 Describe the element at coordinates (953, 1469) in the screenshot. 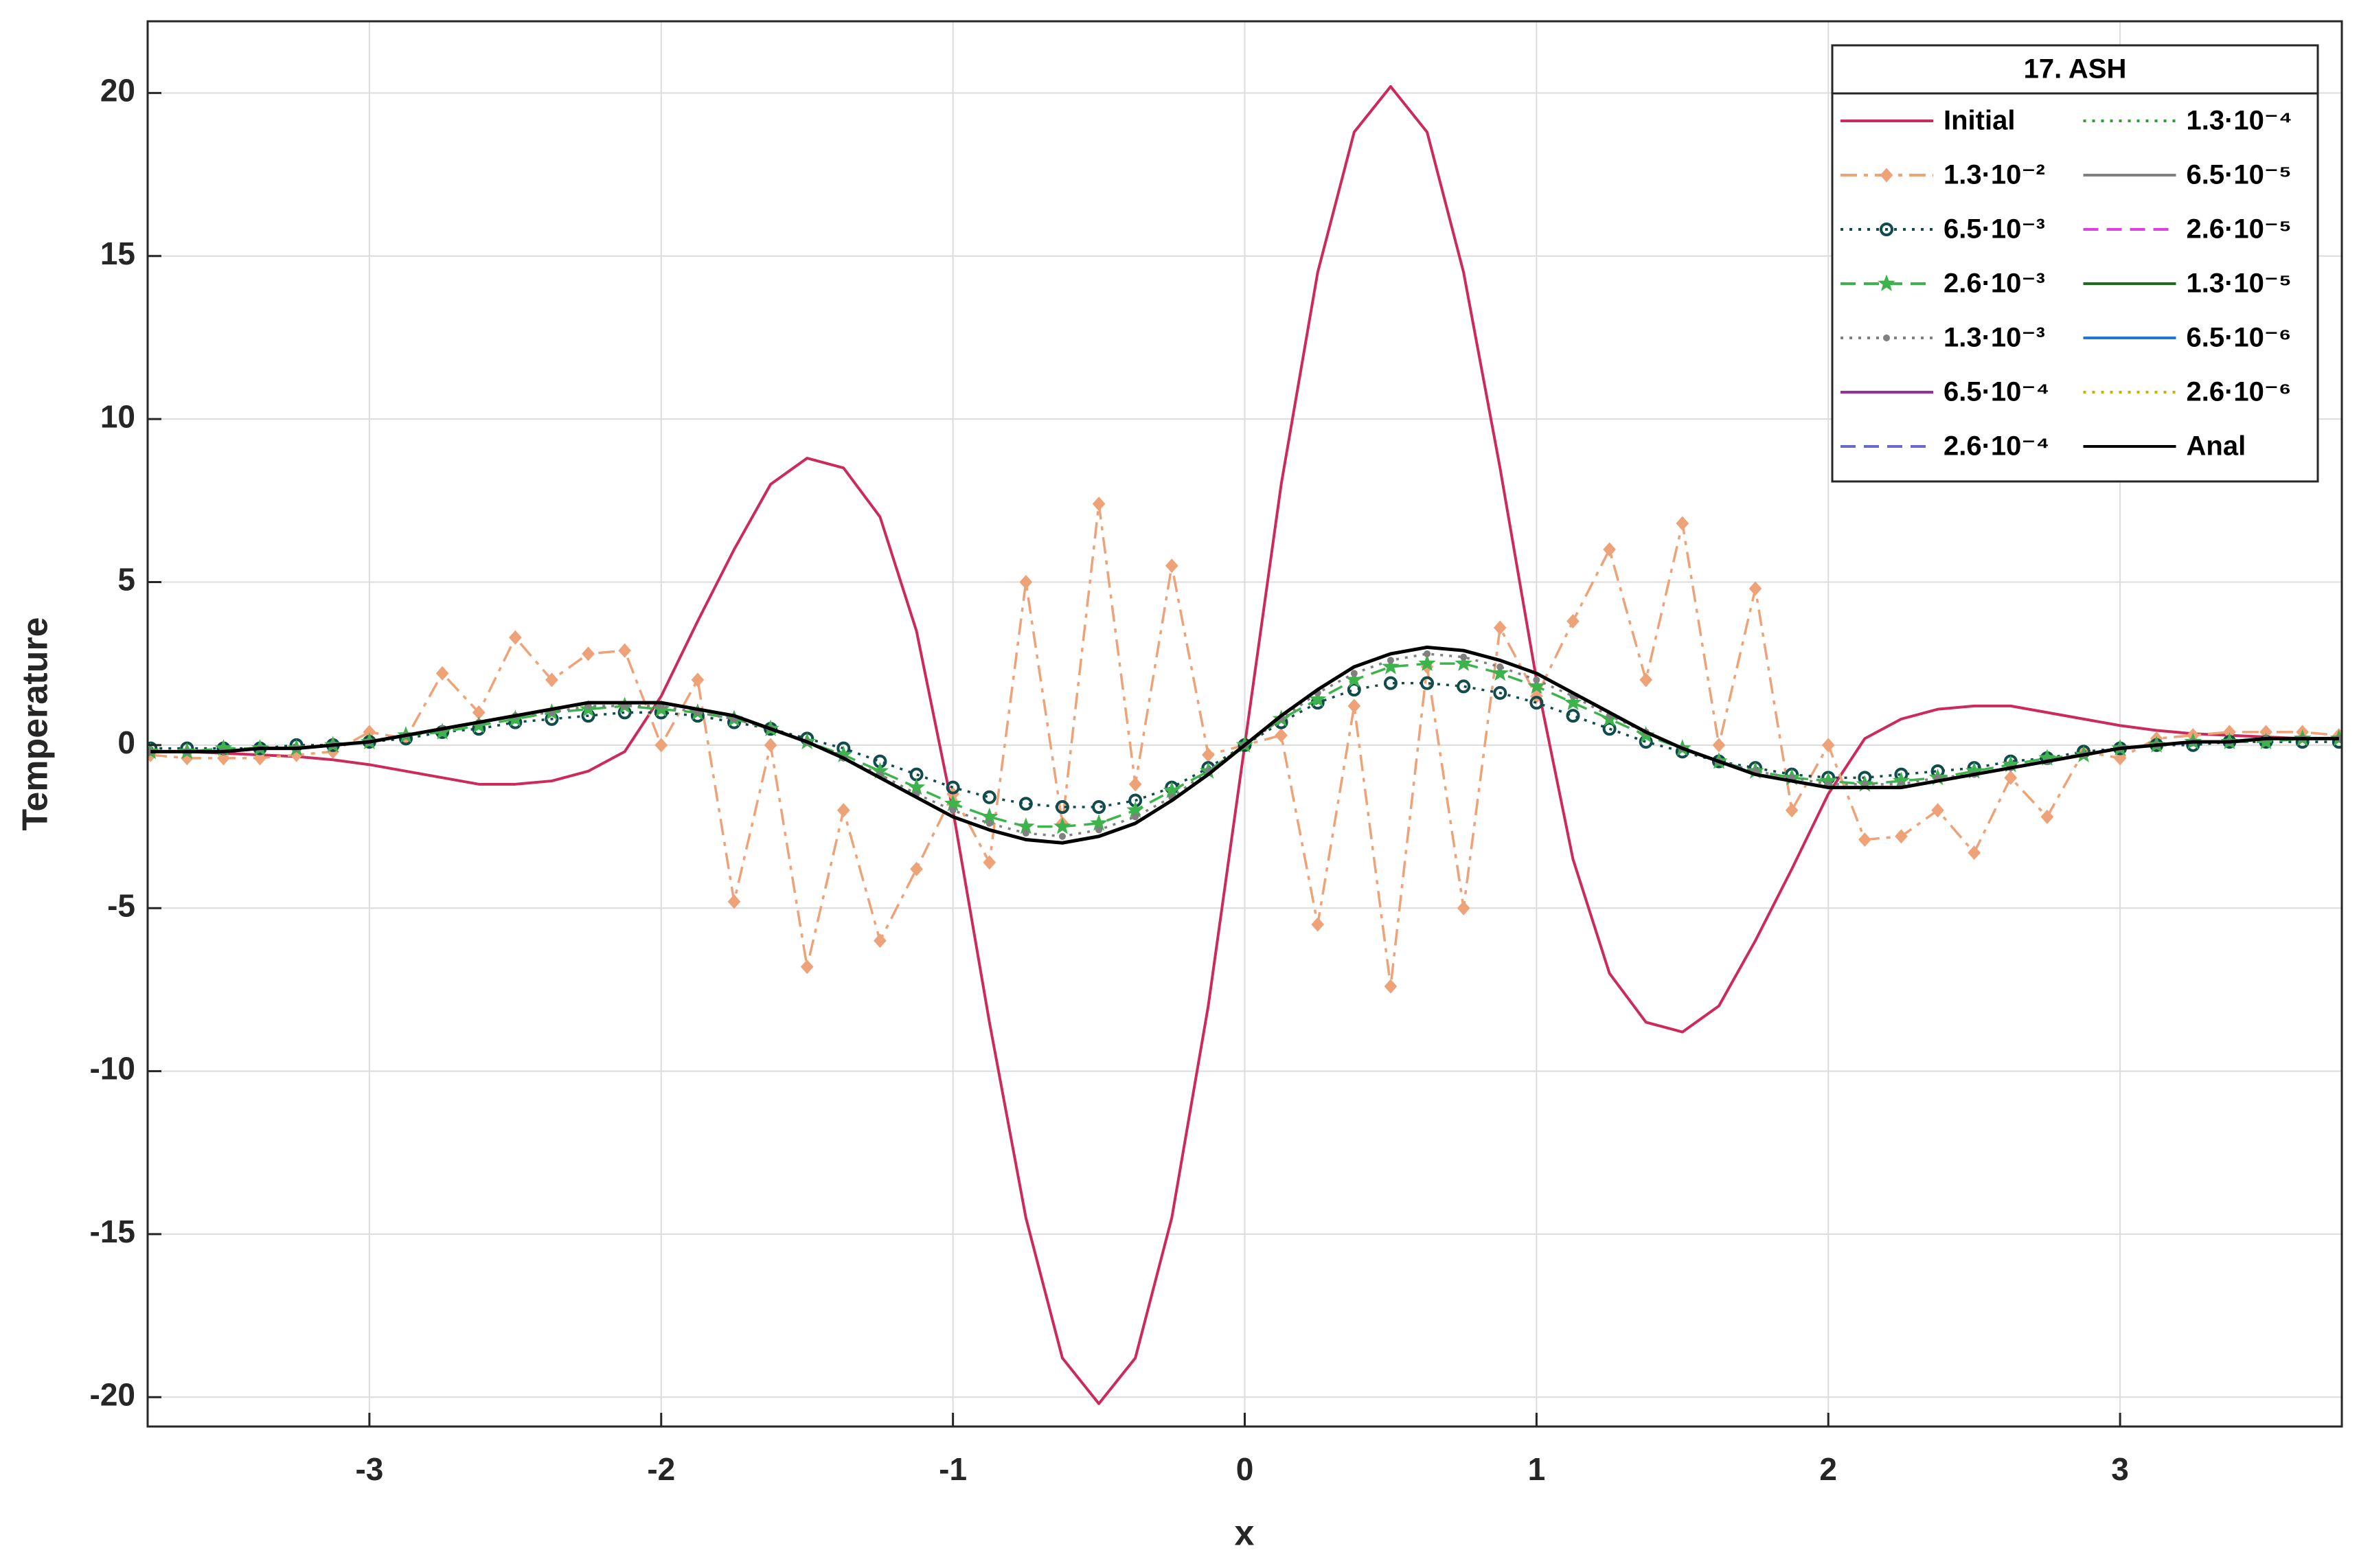

I see `x-tick-label: -1` at that location.